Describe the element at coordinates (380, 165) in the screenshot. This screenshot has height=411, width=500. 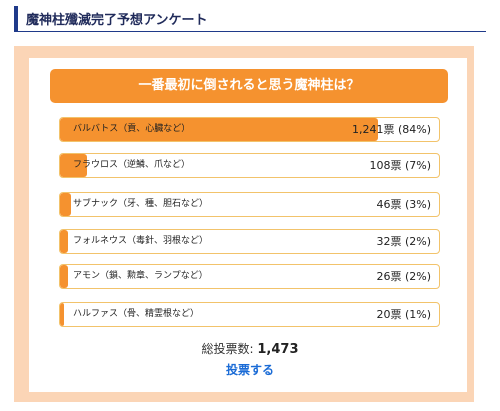
I see `vote-count: 108` at that location.